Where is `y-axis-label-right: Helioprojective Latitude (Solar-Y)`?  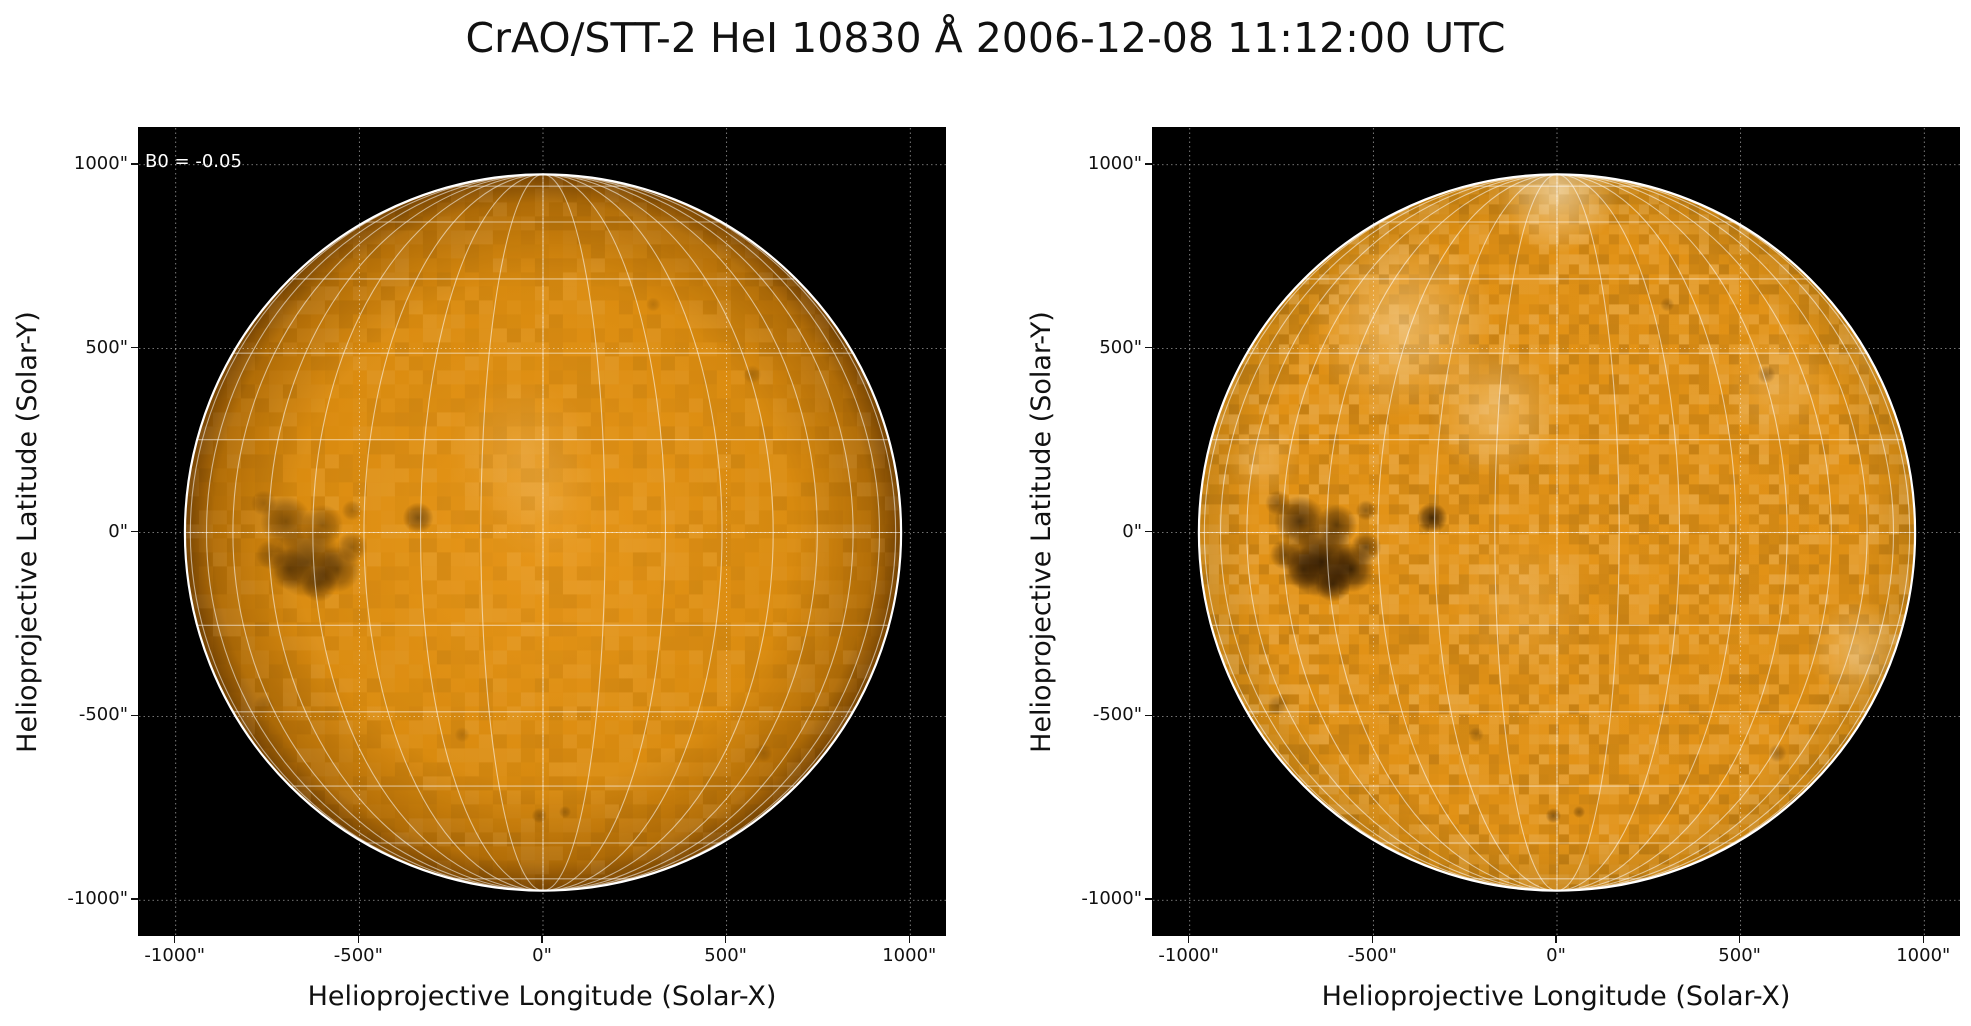
y-axis-label-right: Helioprojective Latitude (Solar-Y) is located at coordinates (1041, 531).